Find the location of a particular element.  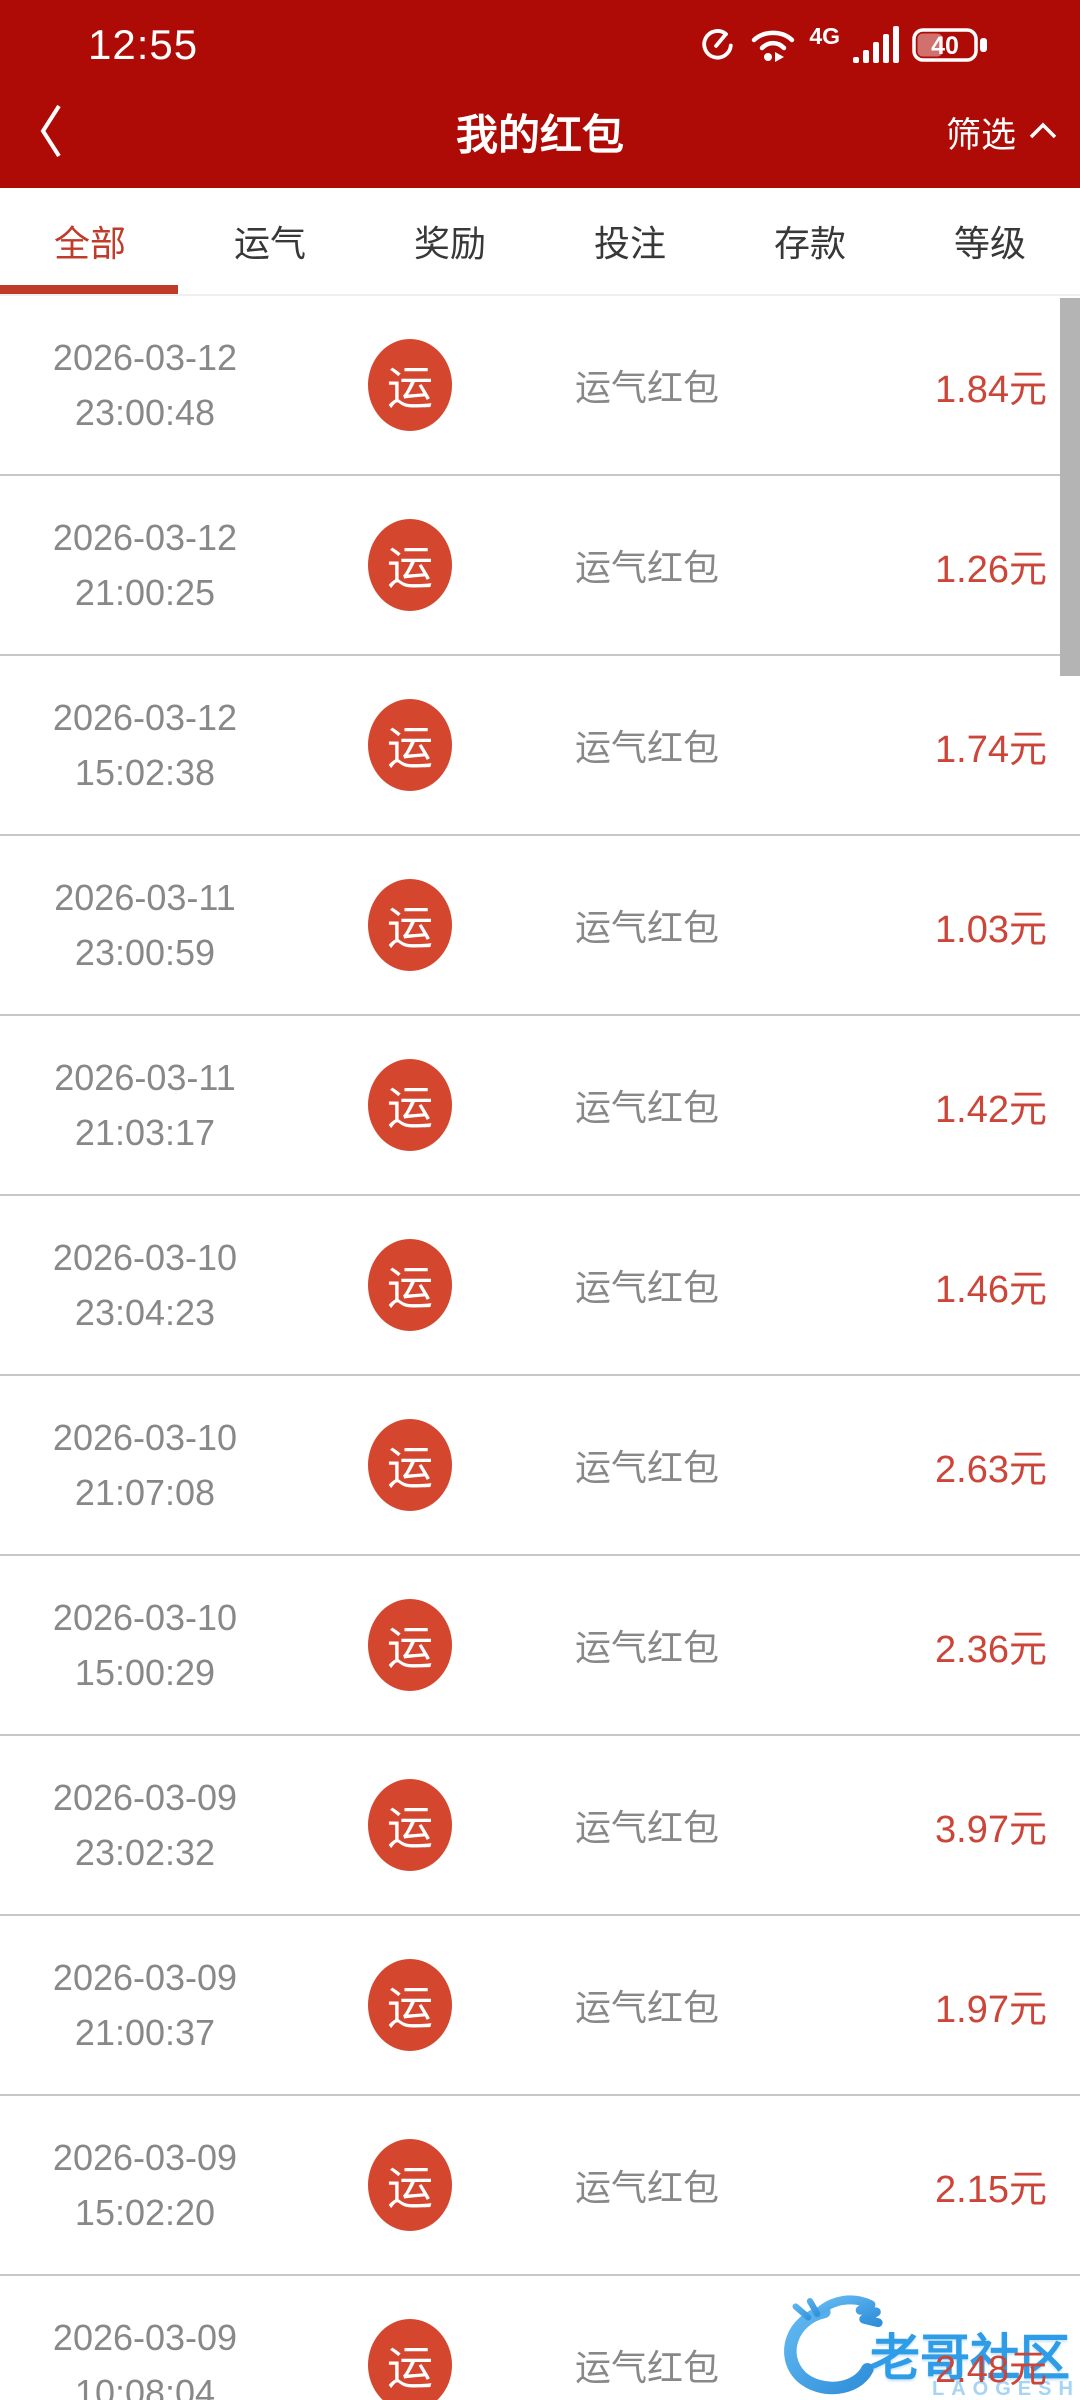

status-bar: 12:55 4G is located at coordinates (540, 38).